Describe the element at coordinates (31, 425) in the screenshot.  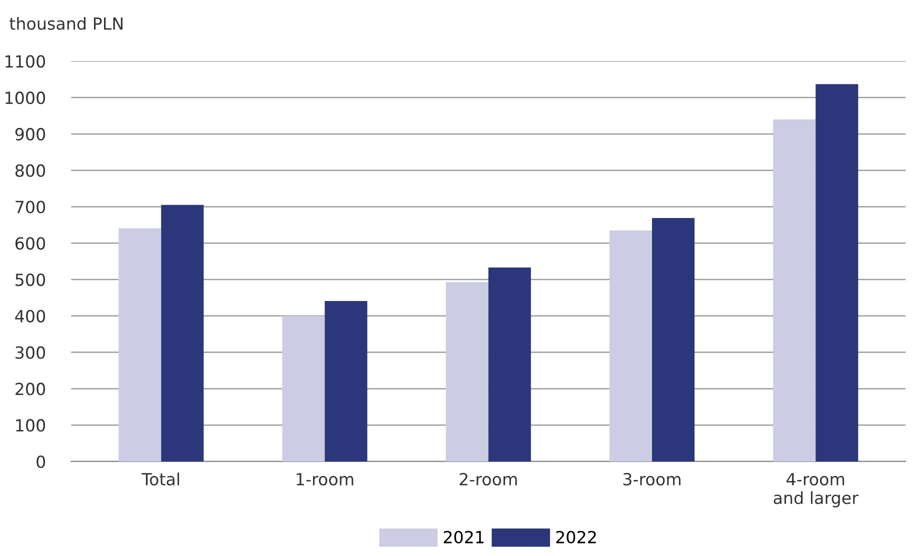
I see `y-tick-label: 100` at that location.